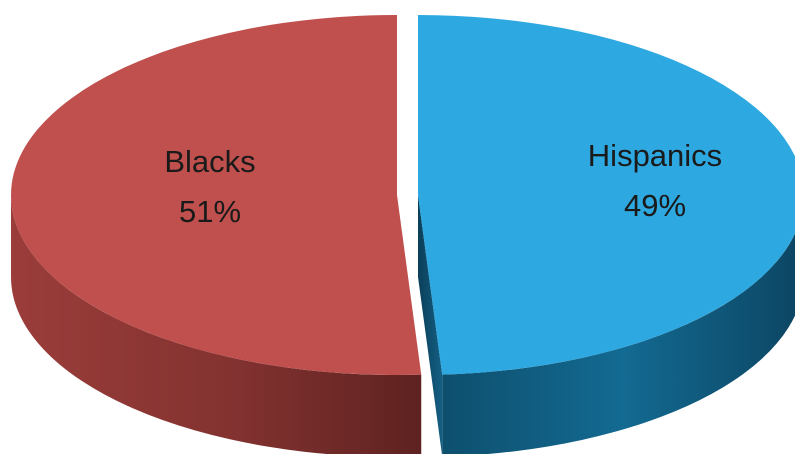 The height and width of the screenshot is (454, 795). Describe the element at coordinates (655, 205) in the screenshot. I see `value-label-hispanics: 49%` at that location.